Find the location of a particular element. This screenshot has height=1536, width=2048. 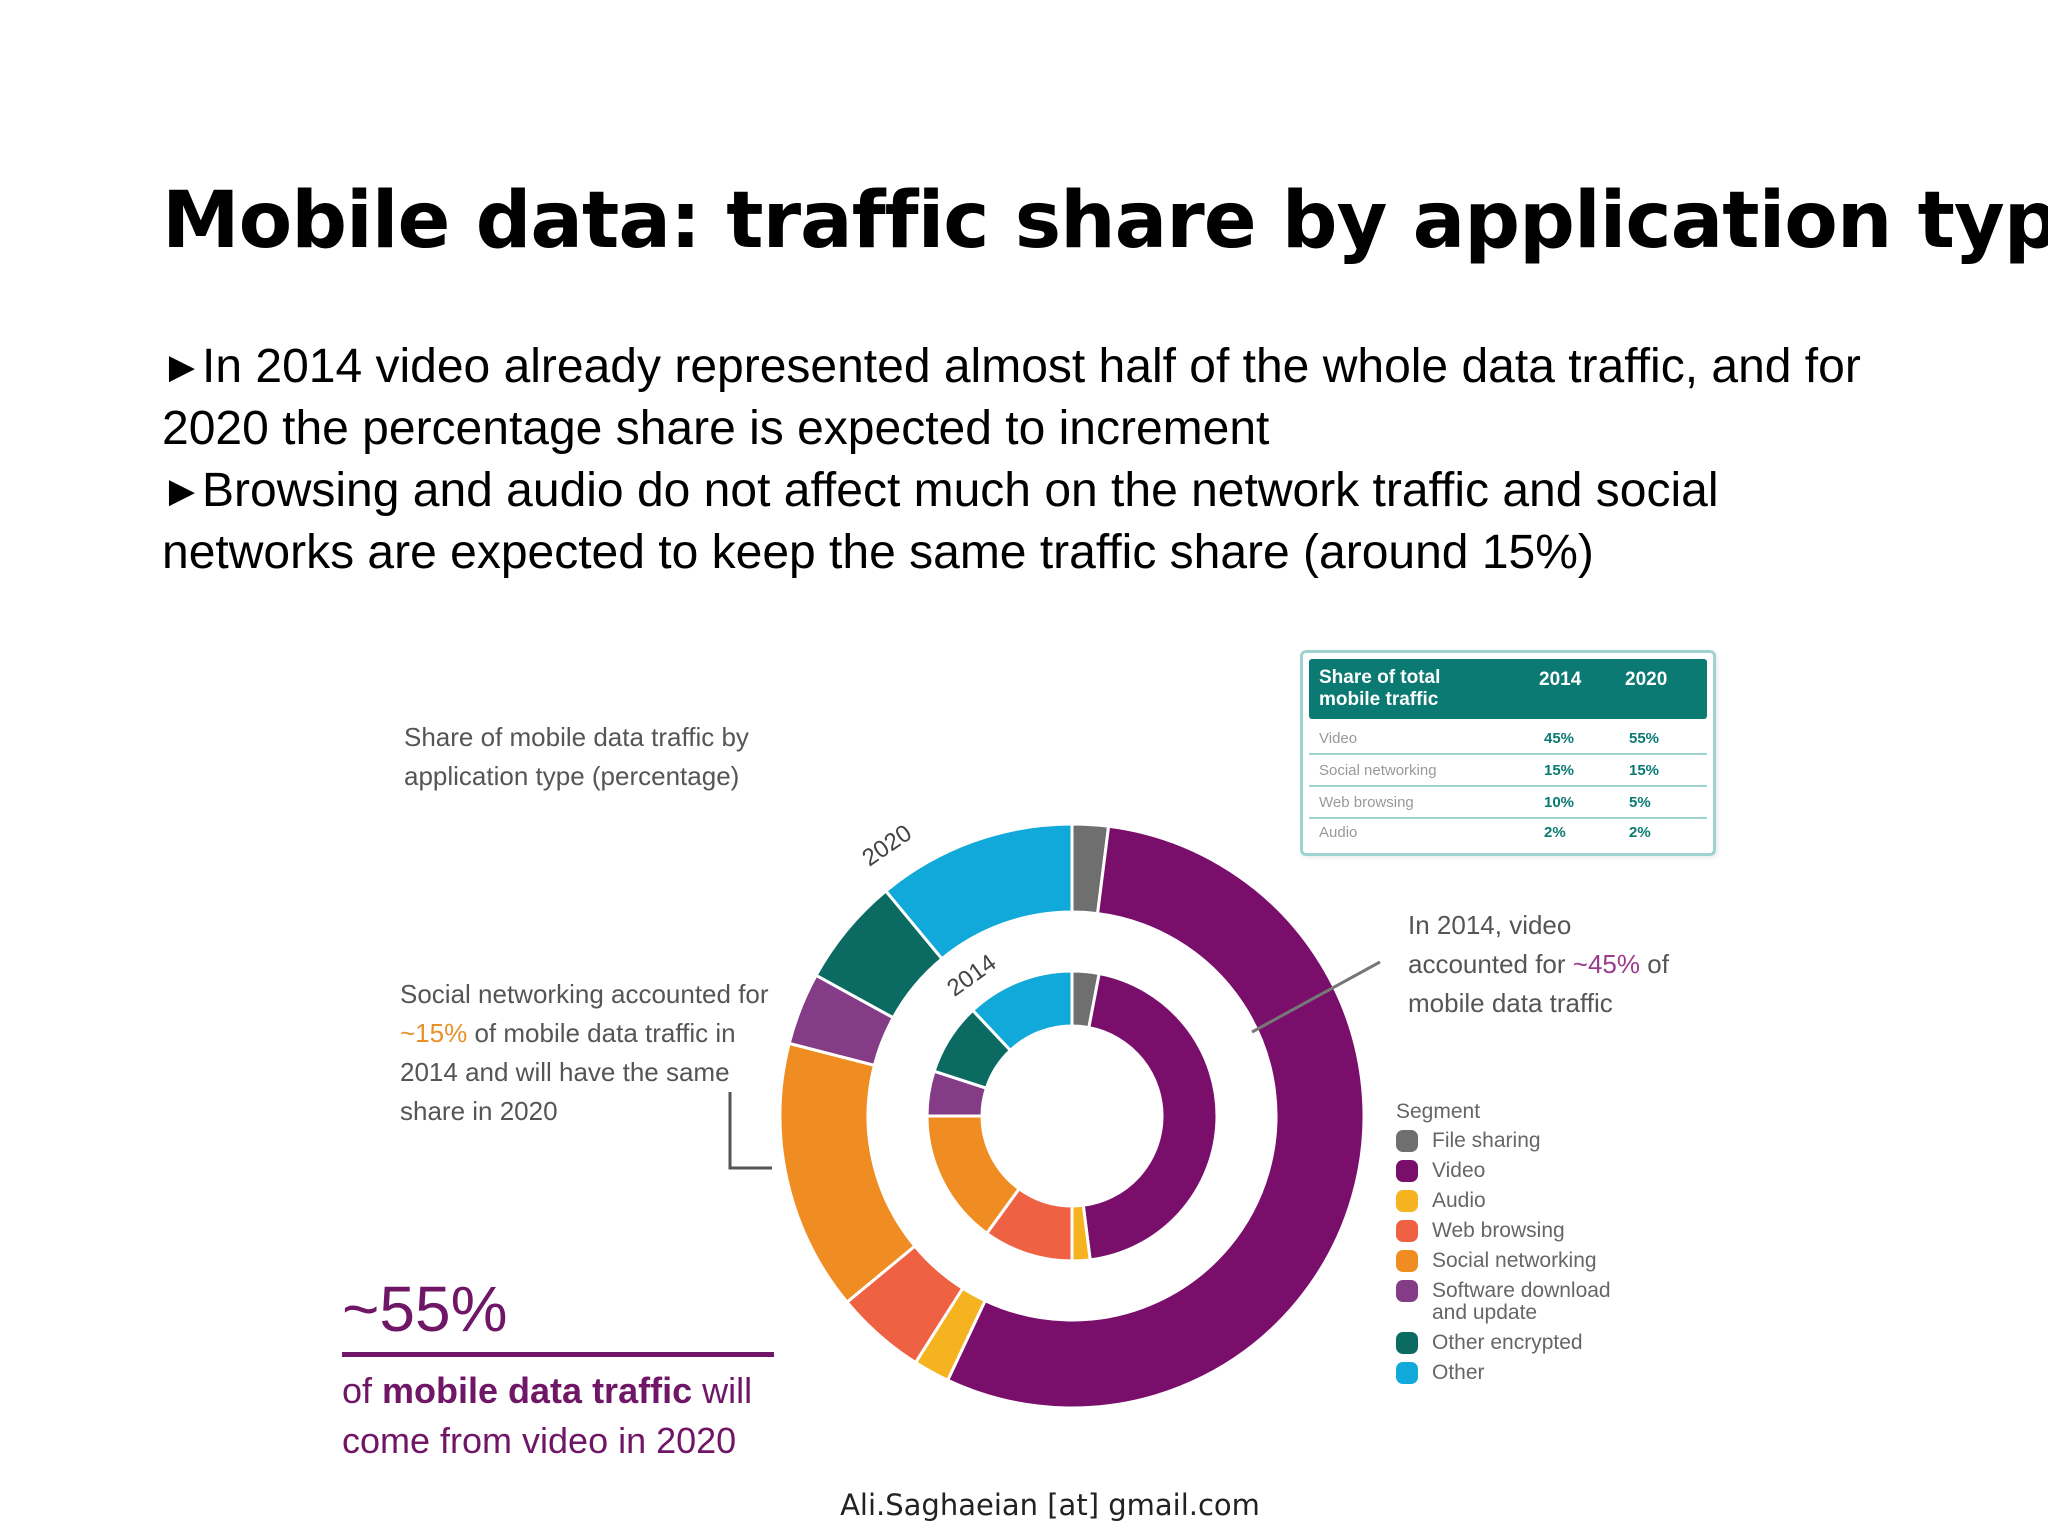

legend-item: Software download and update is located at coordinates (1514, 1302).